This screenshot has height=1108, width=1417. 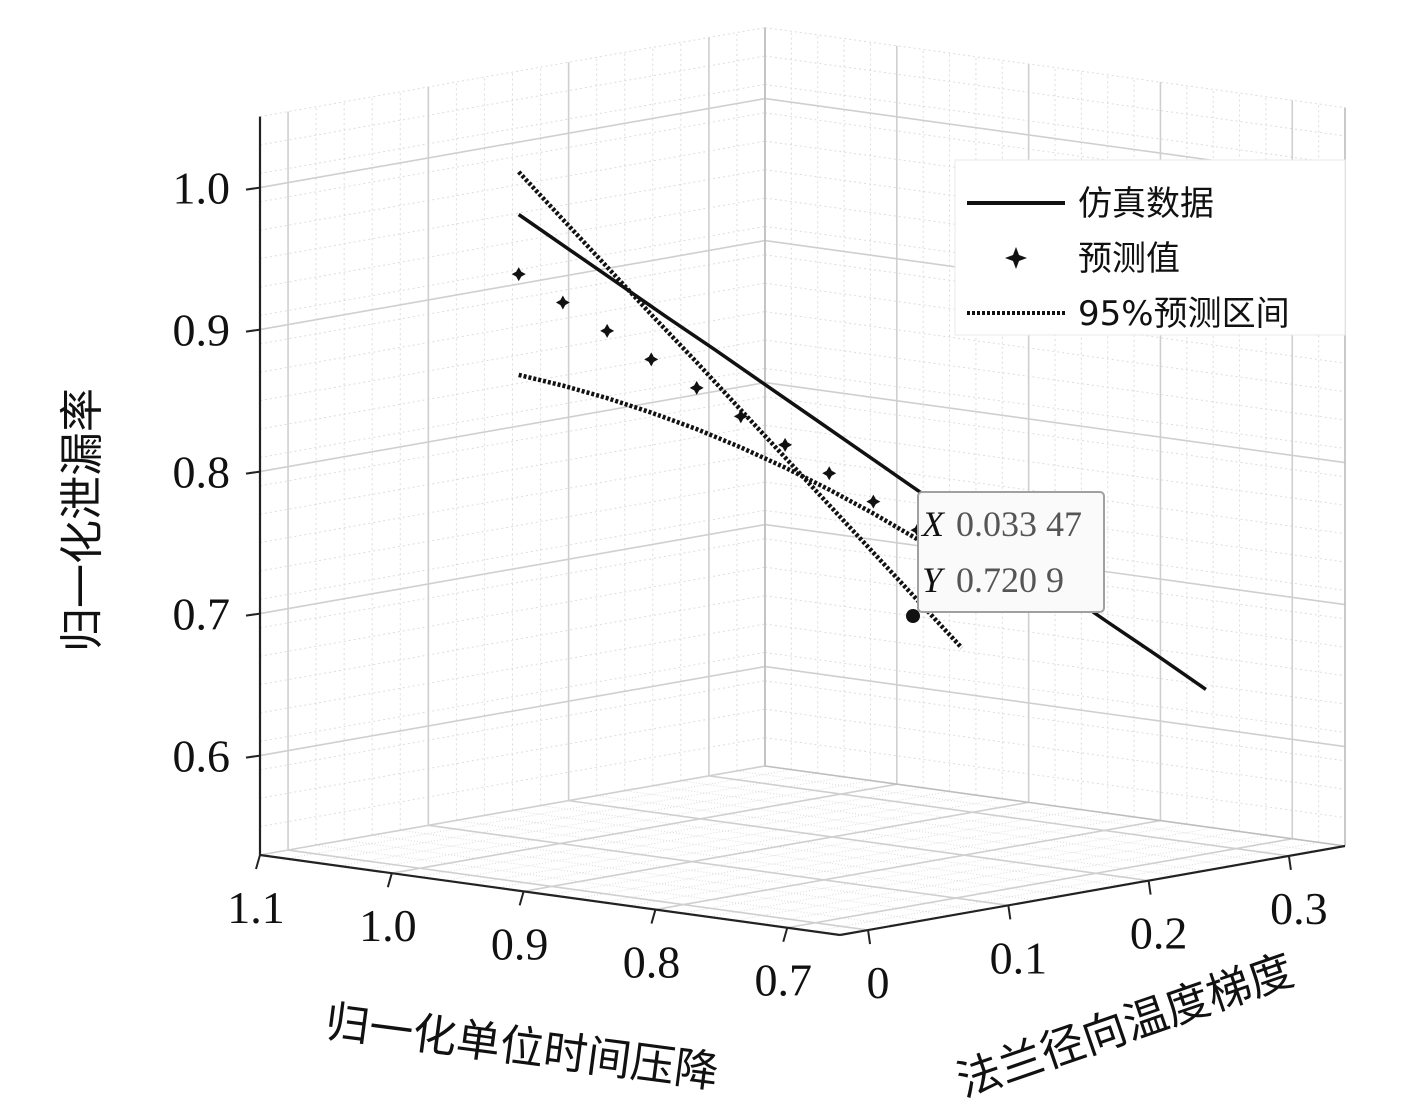 What do you see at coordinates (933, 524) in the screenshot?
I see `datatip-x-key: X` at bounding box center [933, 524].